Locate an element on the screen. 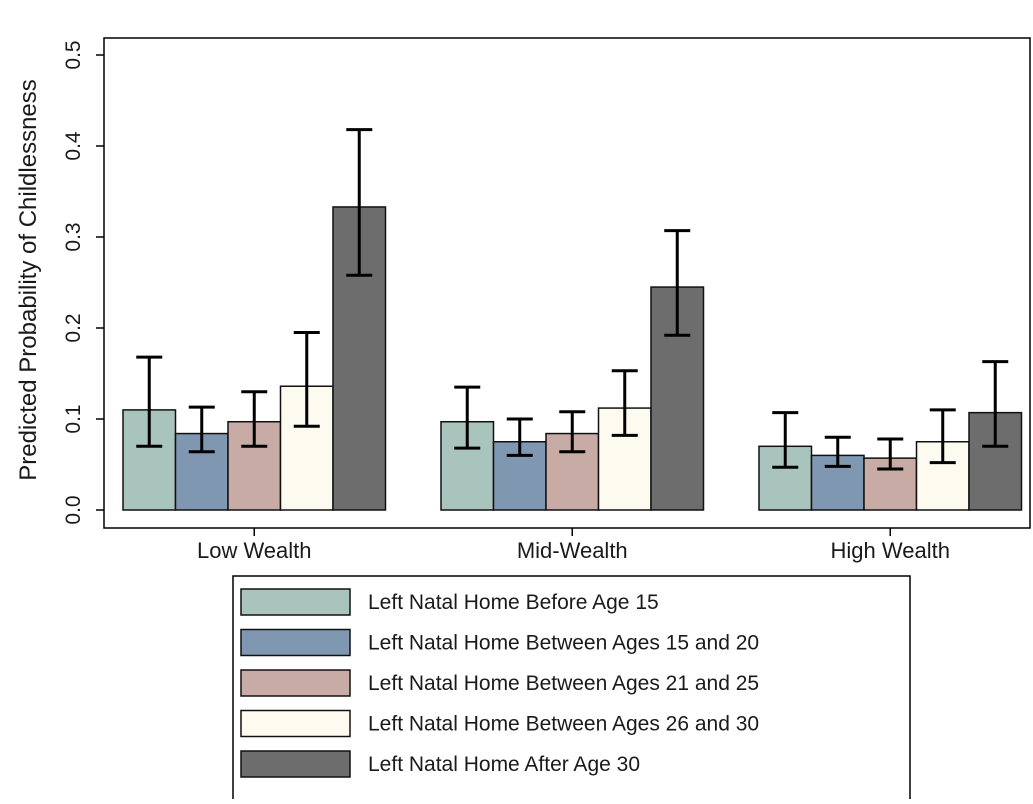 The width and height of the screenshot is (1033, 804). x-tick-label: High Wealth is located at coordinates (890, 550).